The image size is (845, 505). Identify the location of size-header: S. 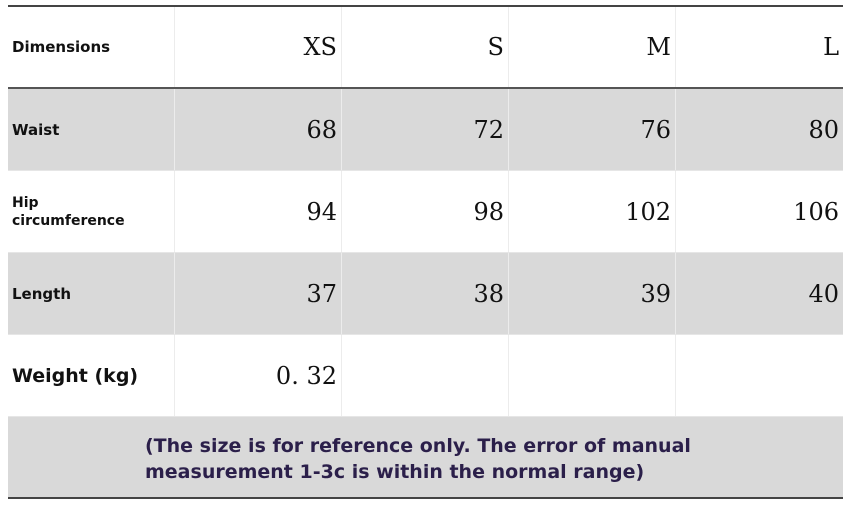
(425, 47).